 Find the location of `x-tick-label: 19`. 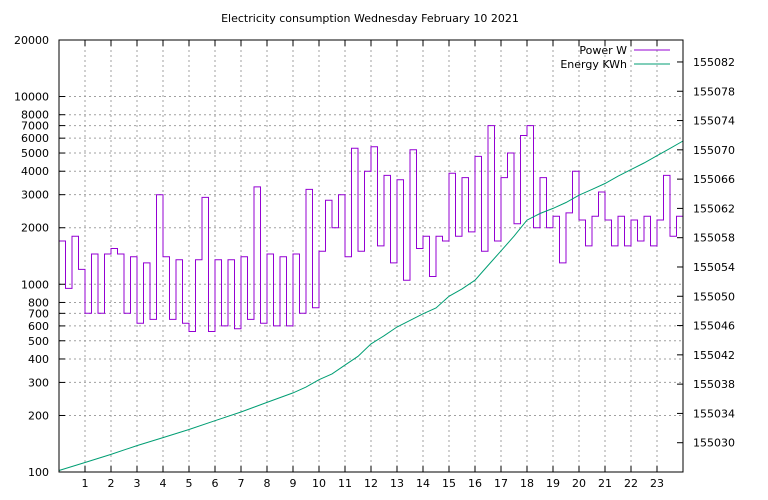

x-tick-label: 19 is located at coordinates (553, 483).